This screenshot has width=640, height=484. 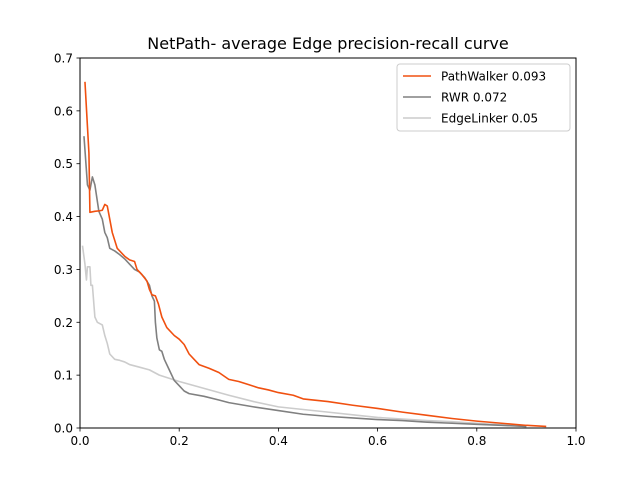 What do you see at coordinates (63, 429) in the screenshot?
I see `y-tick-label-0: 0.0` at bounding box center [63, 429].